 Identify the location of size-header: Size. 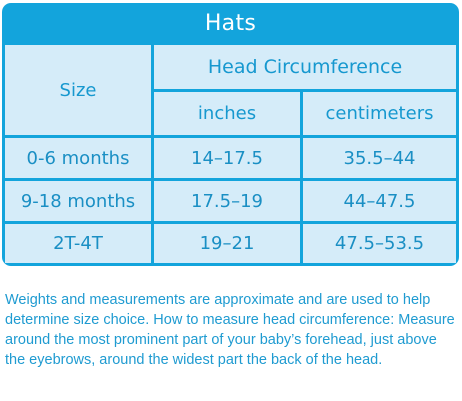
(78, 90).